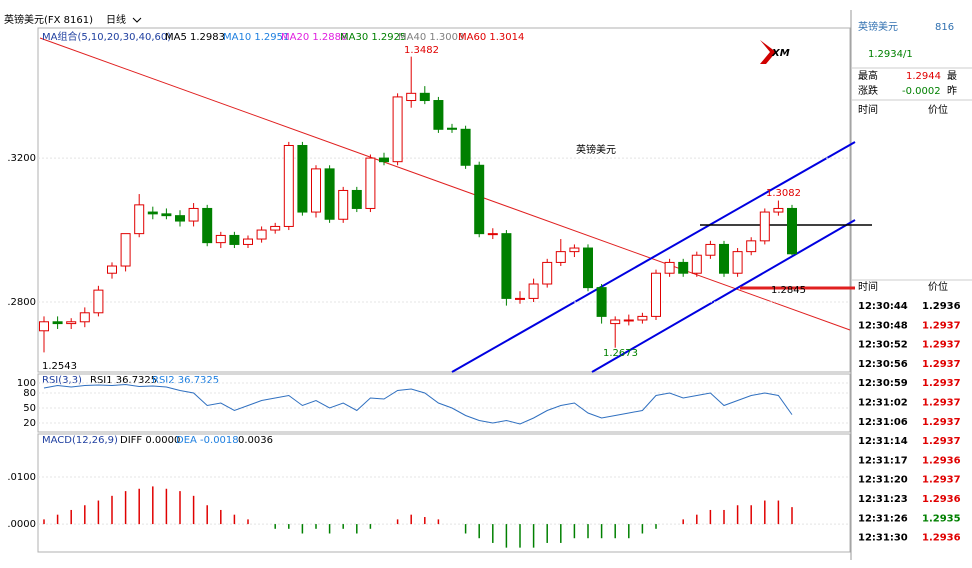 Image resolution: width=972 pixels, height=568 pixels. What do you see at coordinates (195, 37) in the screenshot?
I see `ma-label: MA5 1.2983` at bounding box center [195, 37].